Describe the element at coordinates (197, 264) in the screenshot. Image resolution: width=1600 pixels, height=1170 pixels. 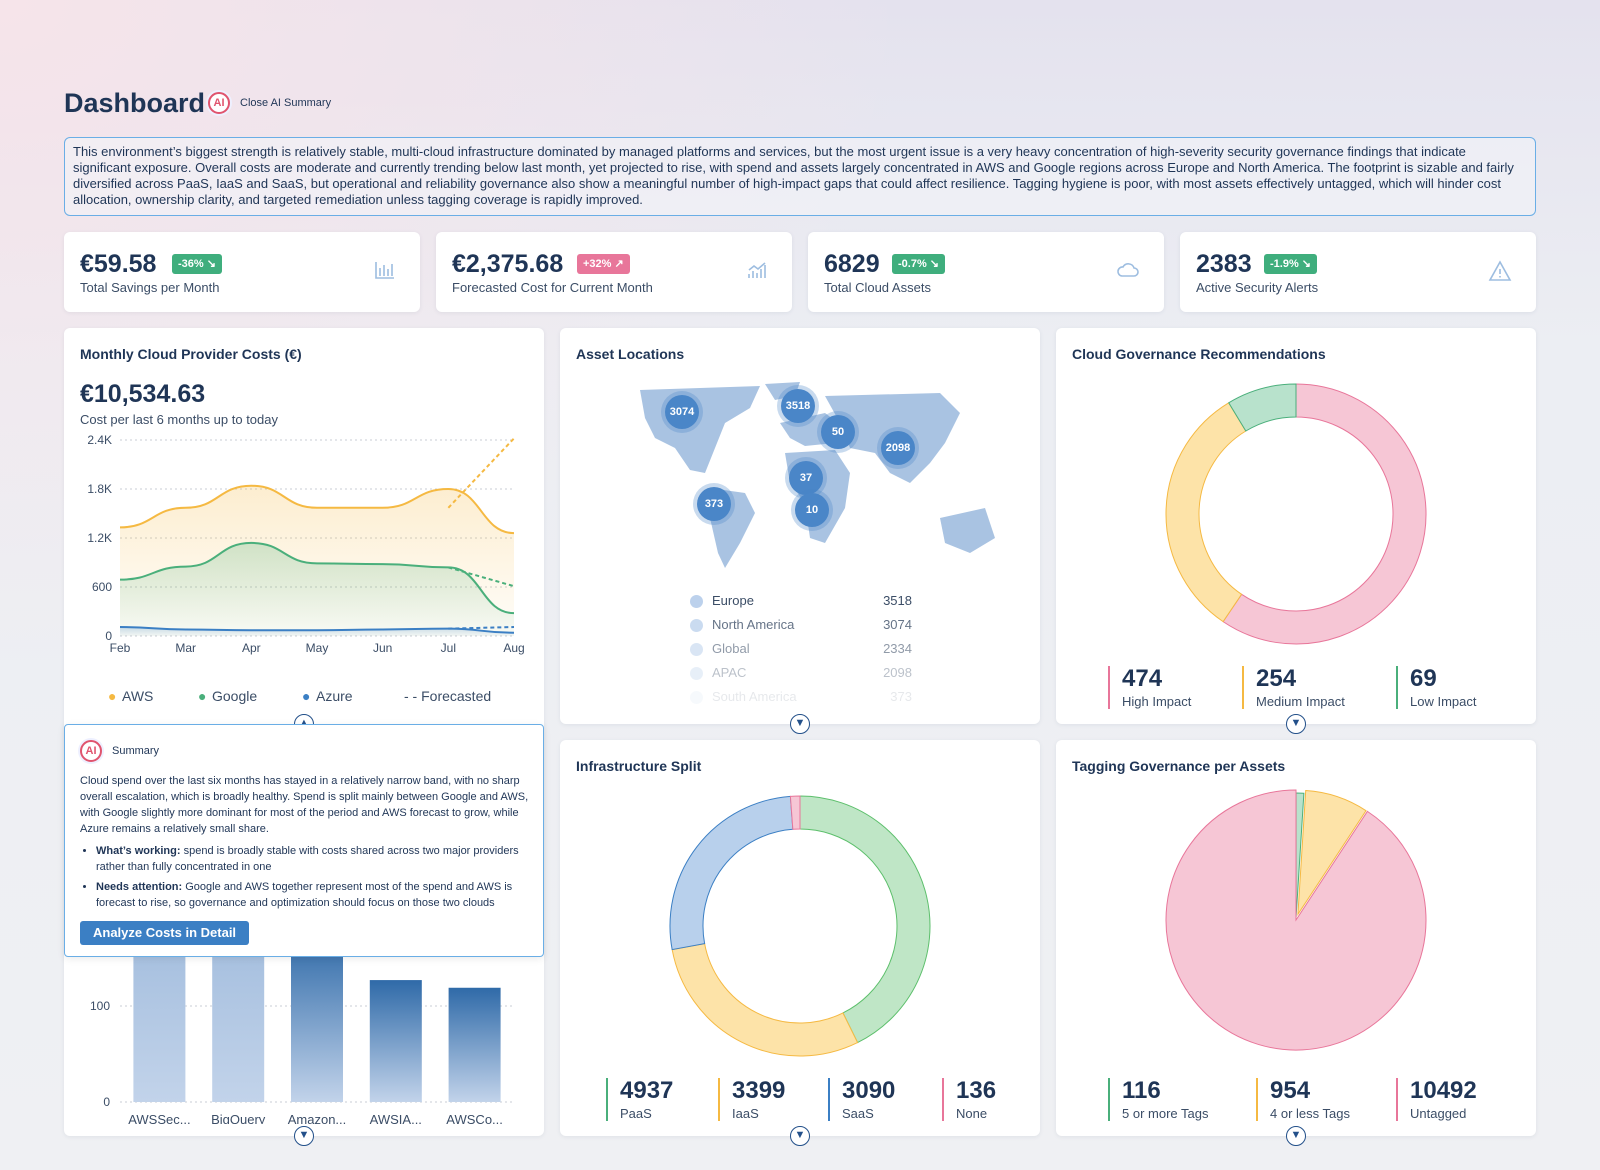
I see `kpi-delta-badge: -36% ↘` at that location.